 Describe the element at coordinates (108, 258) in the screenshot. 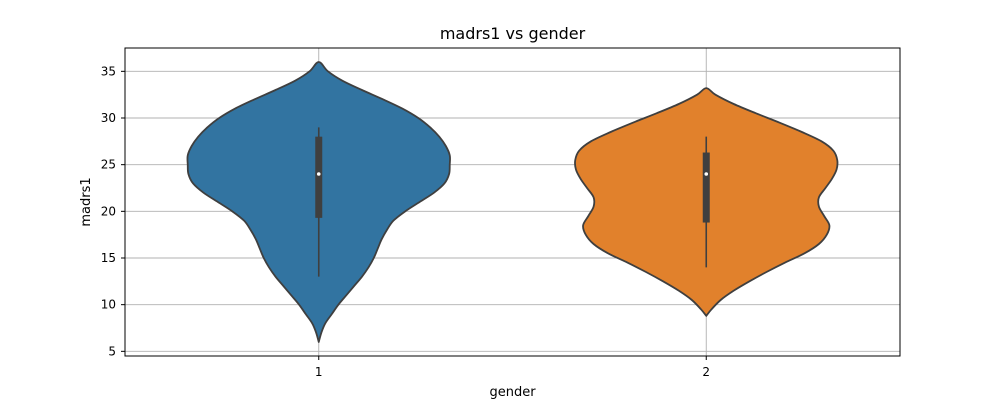

I see `y-tick-label: 15` at that location.